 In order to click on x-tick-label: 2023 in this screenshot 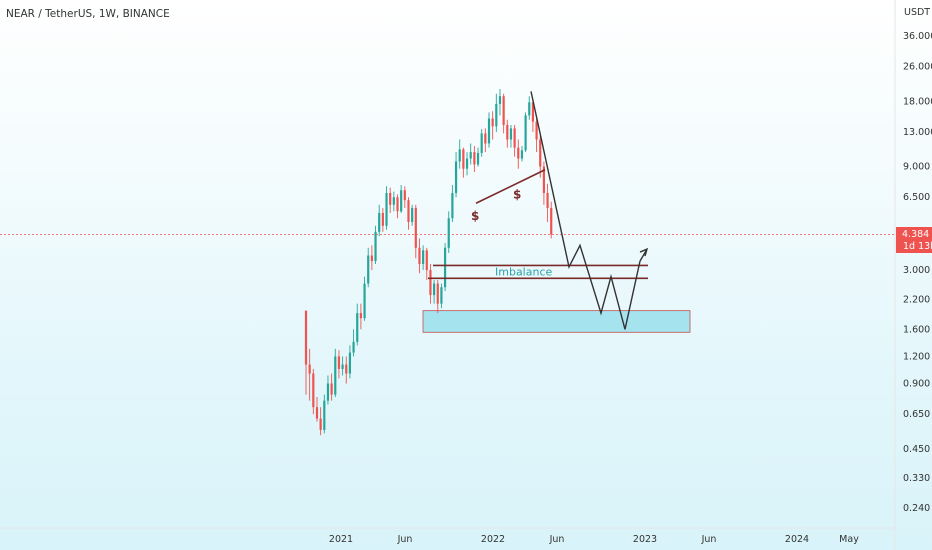, I will do `click(645, 539)`.